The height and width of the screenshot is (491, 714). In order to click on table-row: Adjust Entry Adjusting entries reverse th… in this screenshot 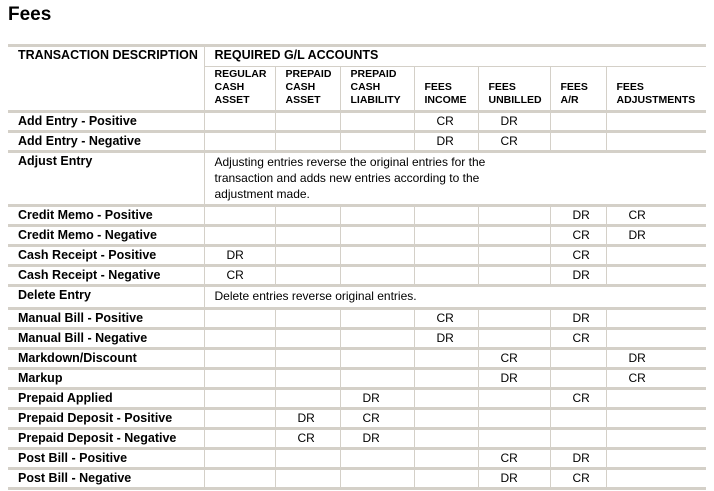, I will do `click(357, 178)`.